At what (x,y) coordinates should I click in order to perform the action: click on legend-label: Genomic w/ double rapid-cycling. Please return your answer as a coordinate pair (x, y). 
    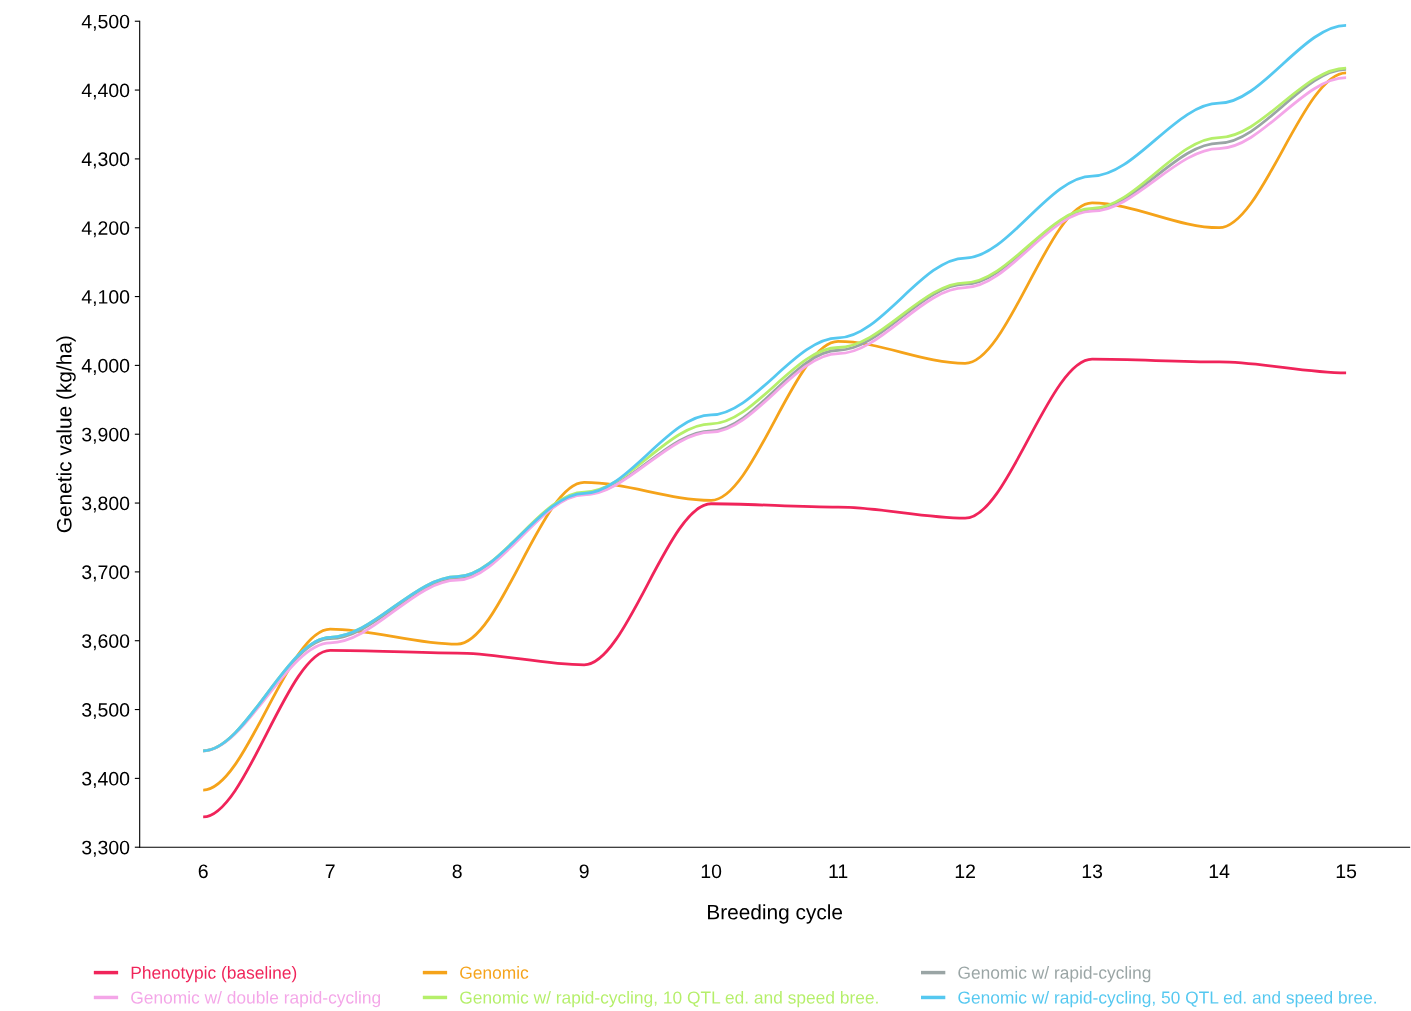
    Looking at the image, I should click on (256, 999).